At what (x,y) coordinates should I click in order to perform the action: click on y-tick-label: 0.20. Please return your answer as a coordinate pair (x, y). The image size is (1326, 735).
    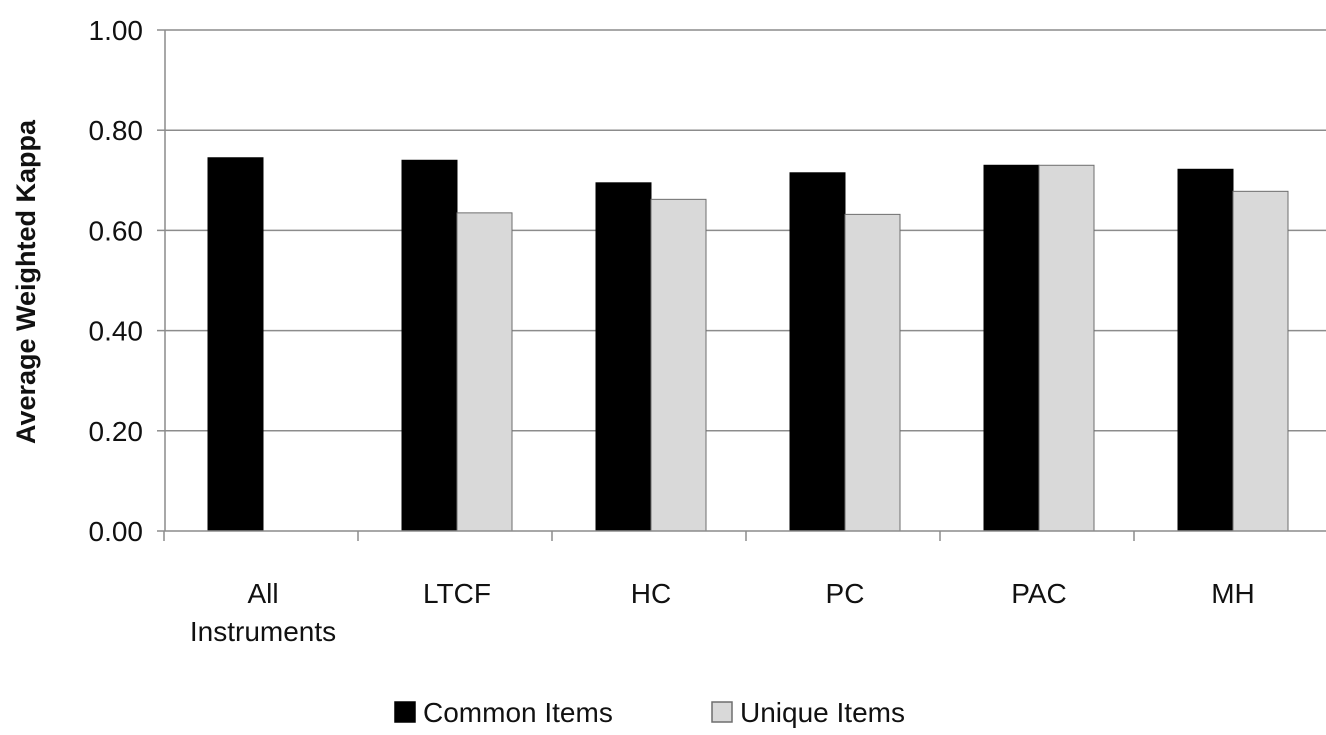
    Looking at the image, I should click on (116, 431).